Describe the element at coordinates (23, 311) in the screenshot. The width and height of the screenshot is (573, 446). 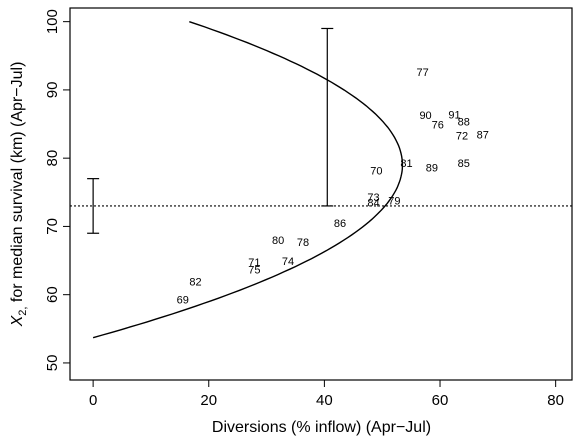
I see `y-axis-title-subscript: 2,` at that location.